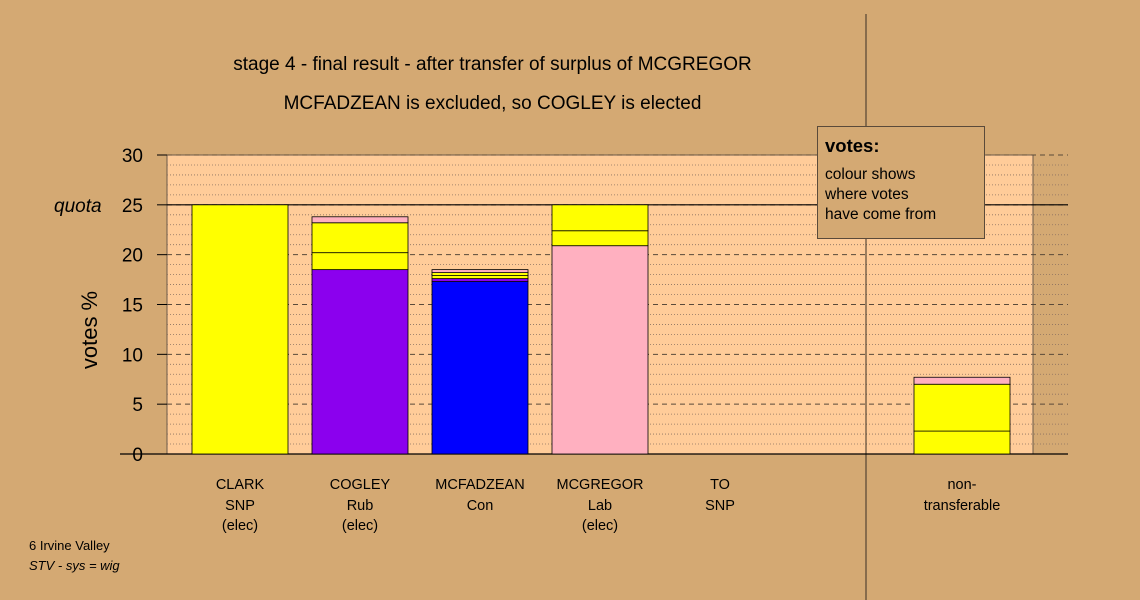 The image size is (1140, 600). Describe the element at coordinates (480, 485) in the screenshot. I see `x-category-line: MCFADZEAN` at that location.